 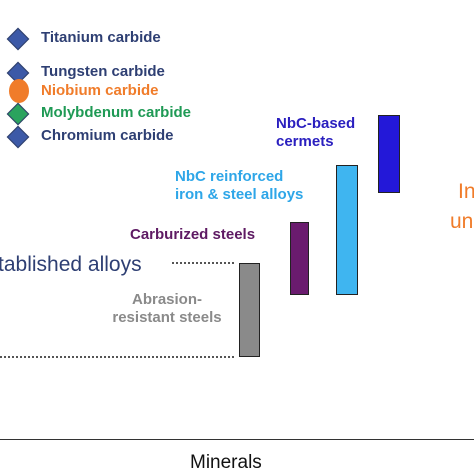 I want to click on x-axis-title: Minerals, so click(x=226, y=462).